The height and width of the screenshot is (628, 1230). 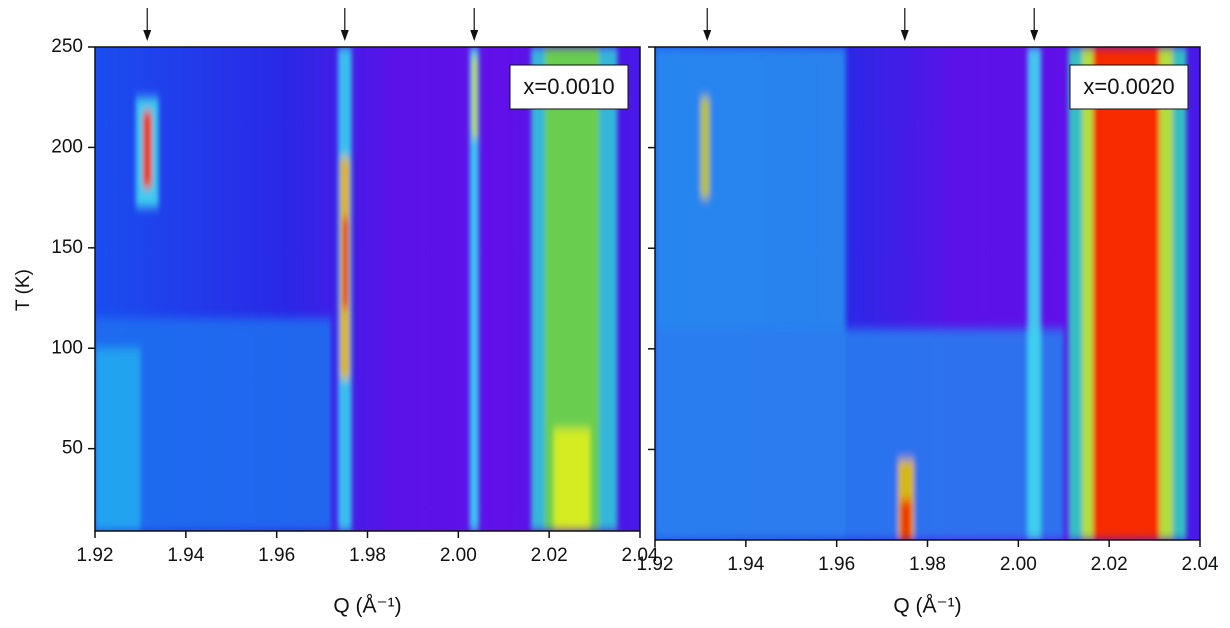 I want to click on y-tick-label: 100, so click(x=67, y=347).